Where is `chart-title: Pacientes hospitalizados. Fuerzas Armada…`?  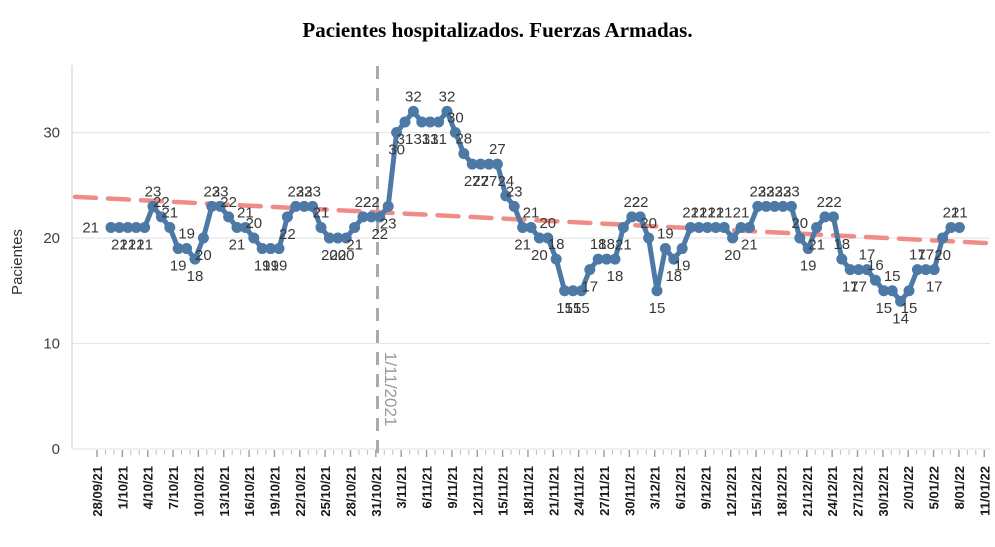 chart-title: Pacientes hospitalizados. Fuerzas Armada… is located at coordinates (497, 30).